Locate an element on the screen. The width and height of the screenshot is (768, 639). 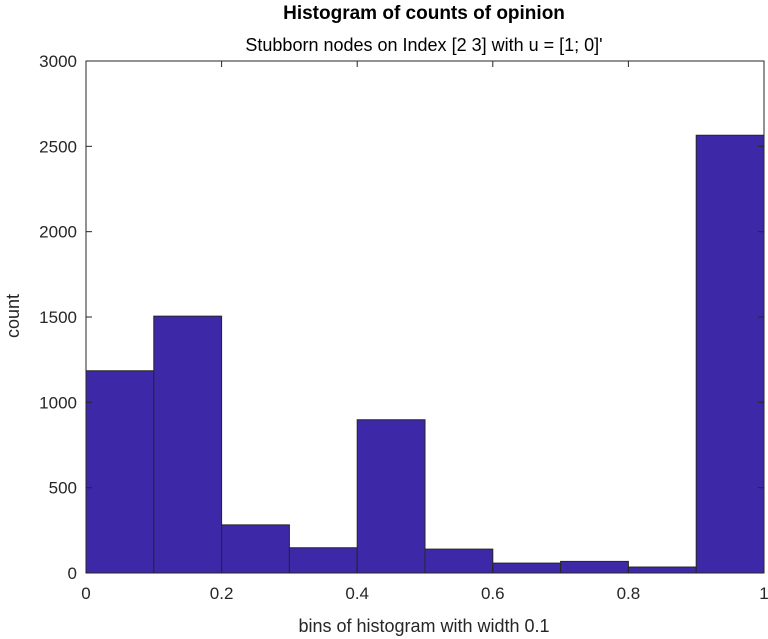
y-tick-label: 0 is located at coordinates (72, 573).